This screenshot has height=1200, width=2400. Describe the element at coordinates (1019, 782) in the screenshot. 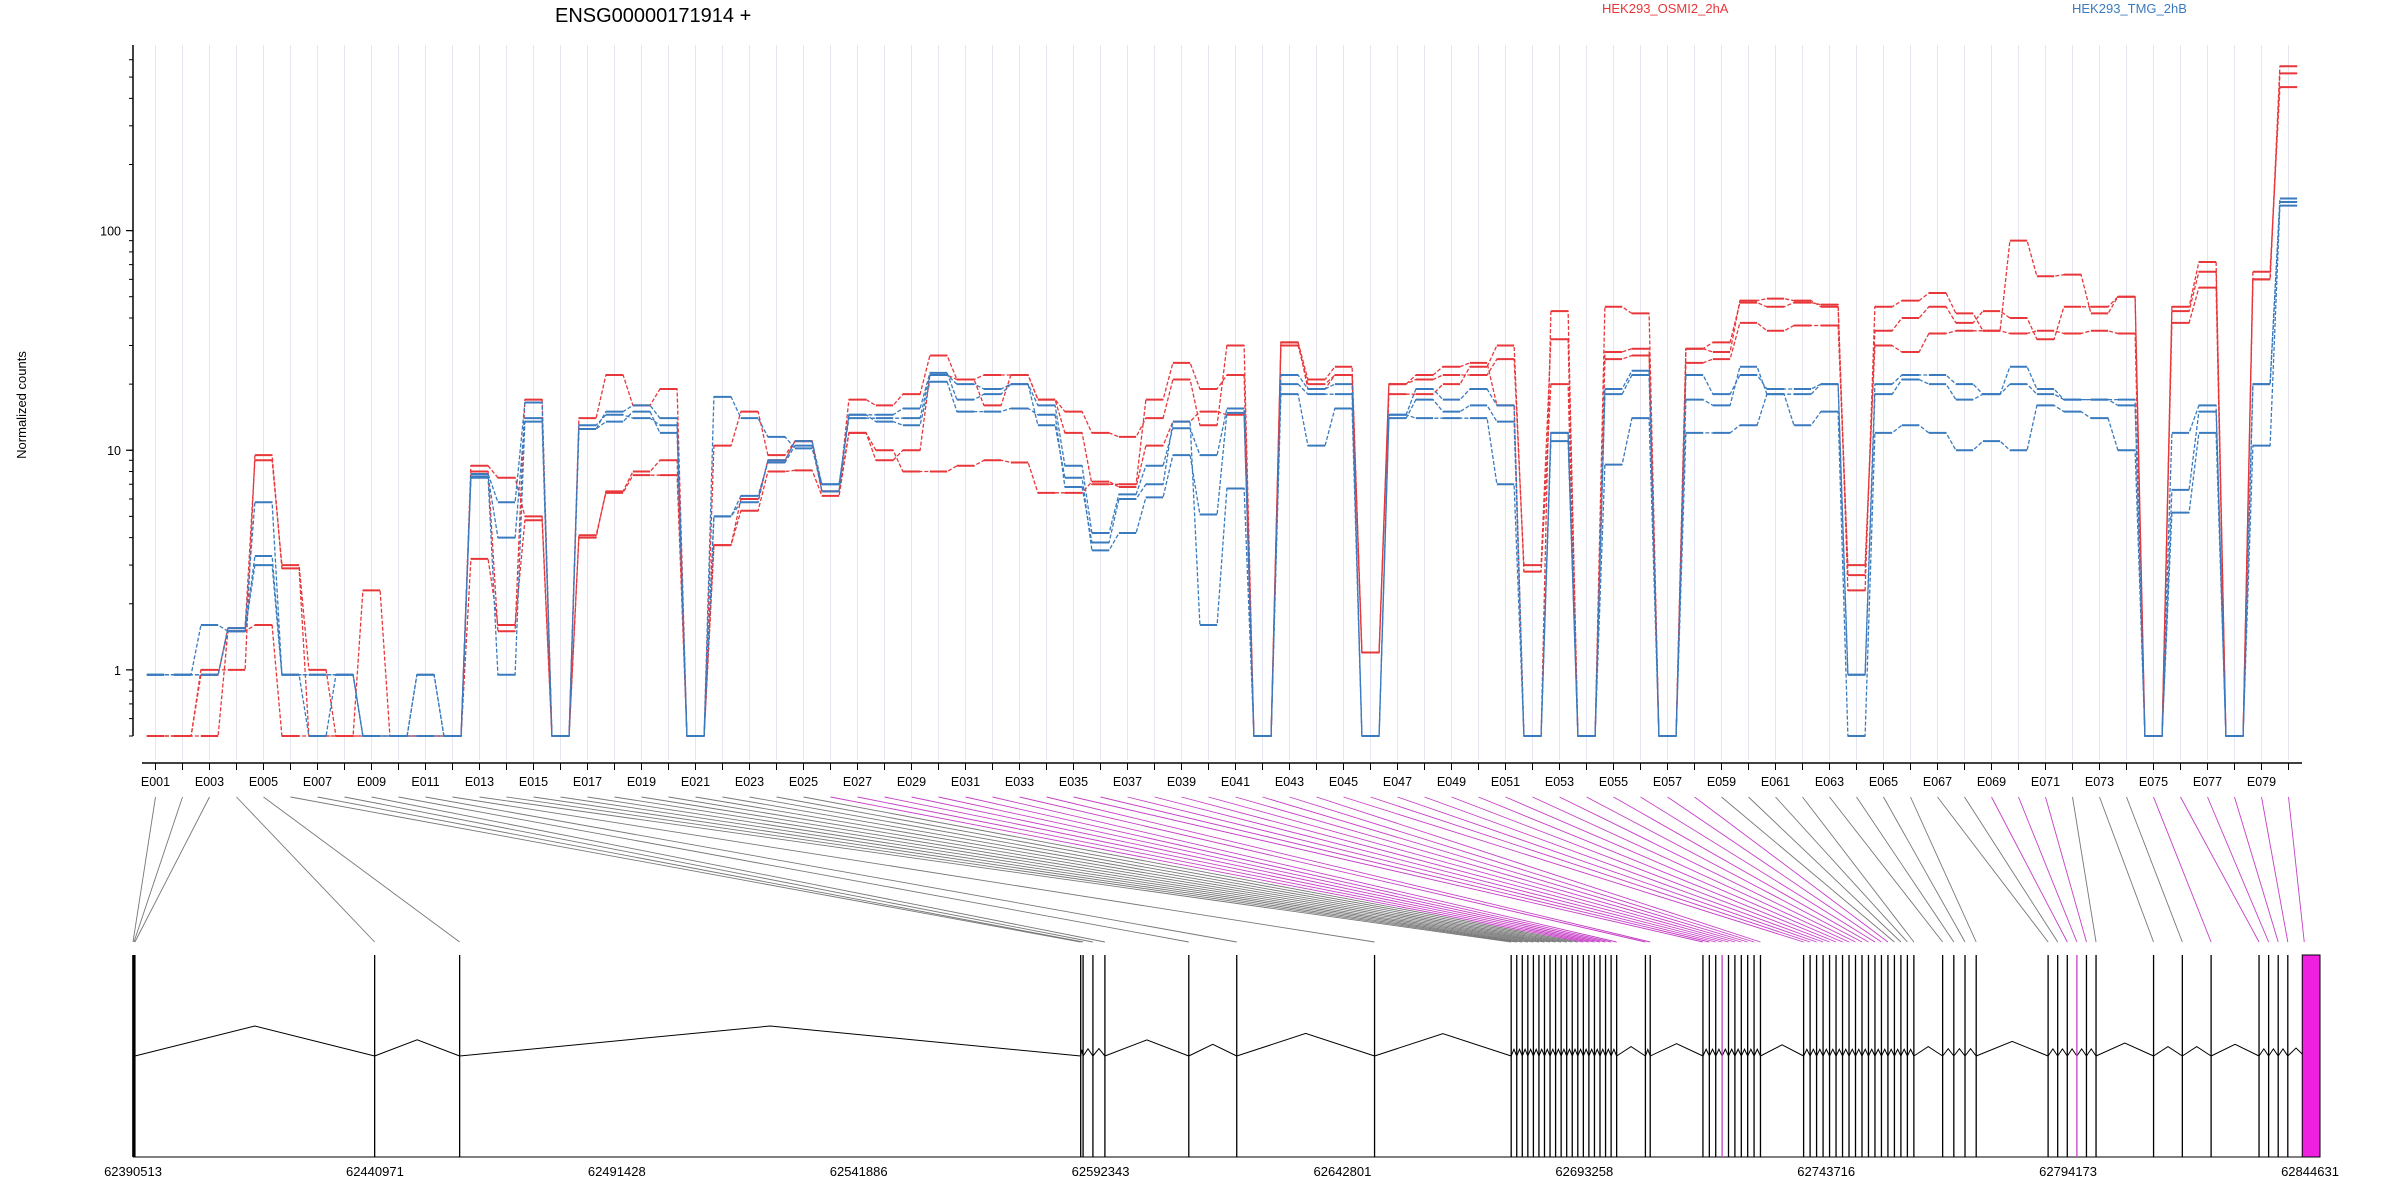

I see `x-tick-label: E033` at that location.